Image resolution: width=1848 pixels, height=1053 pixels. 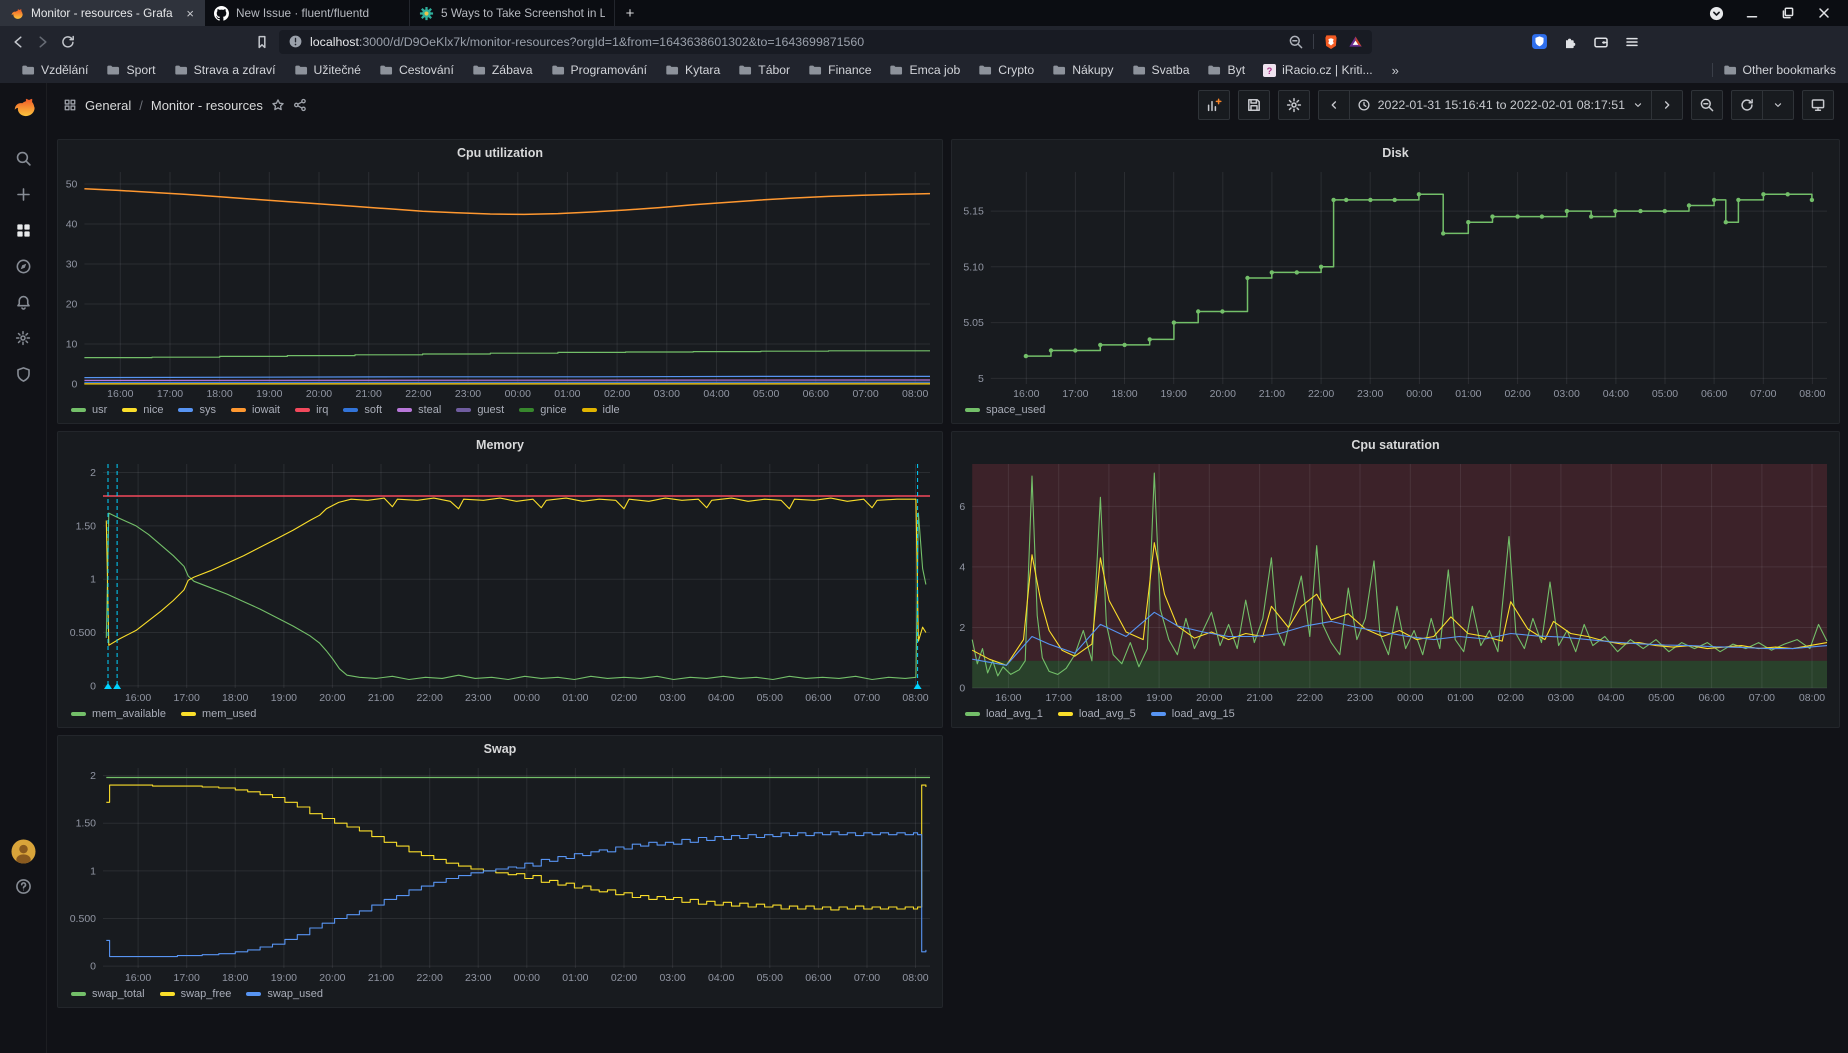 What do you see at coordinates (18, 42) in the screenshot?
I see `back-button` at bounding box center [18, 42].